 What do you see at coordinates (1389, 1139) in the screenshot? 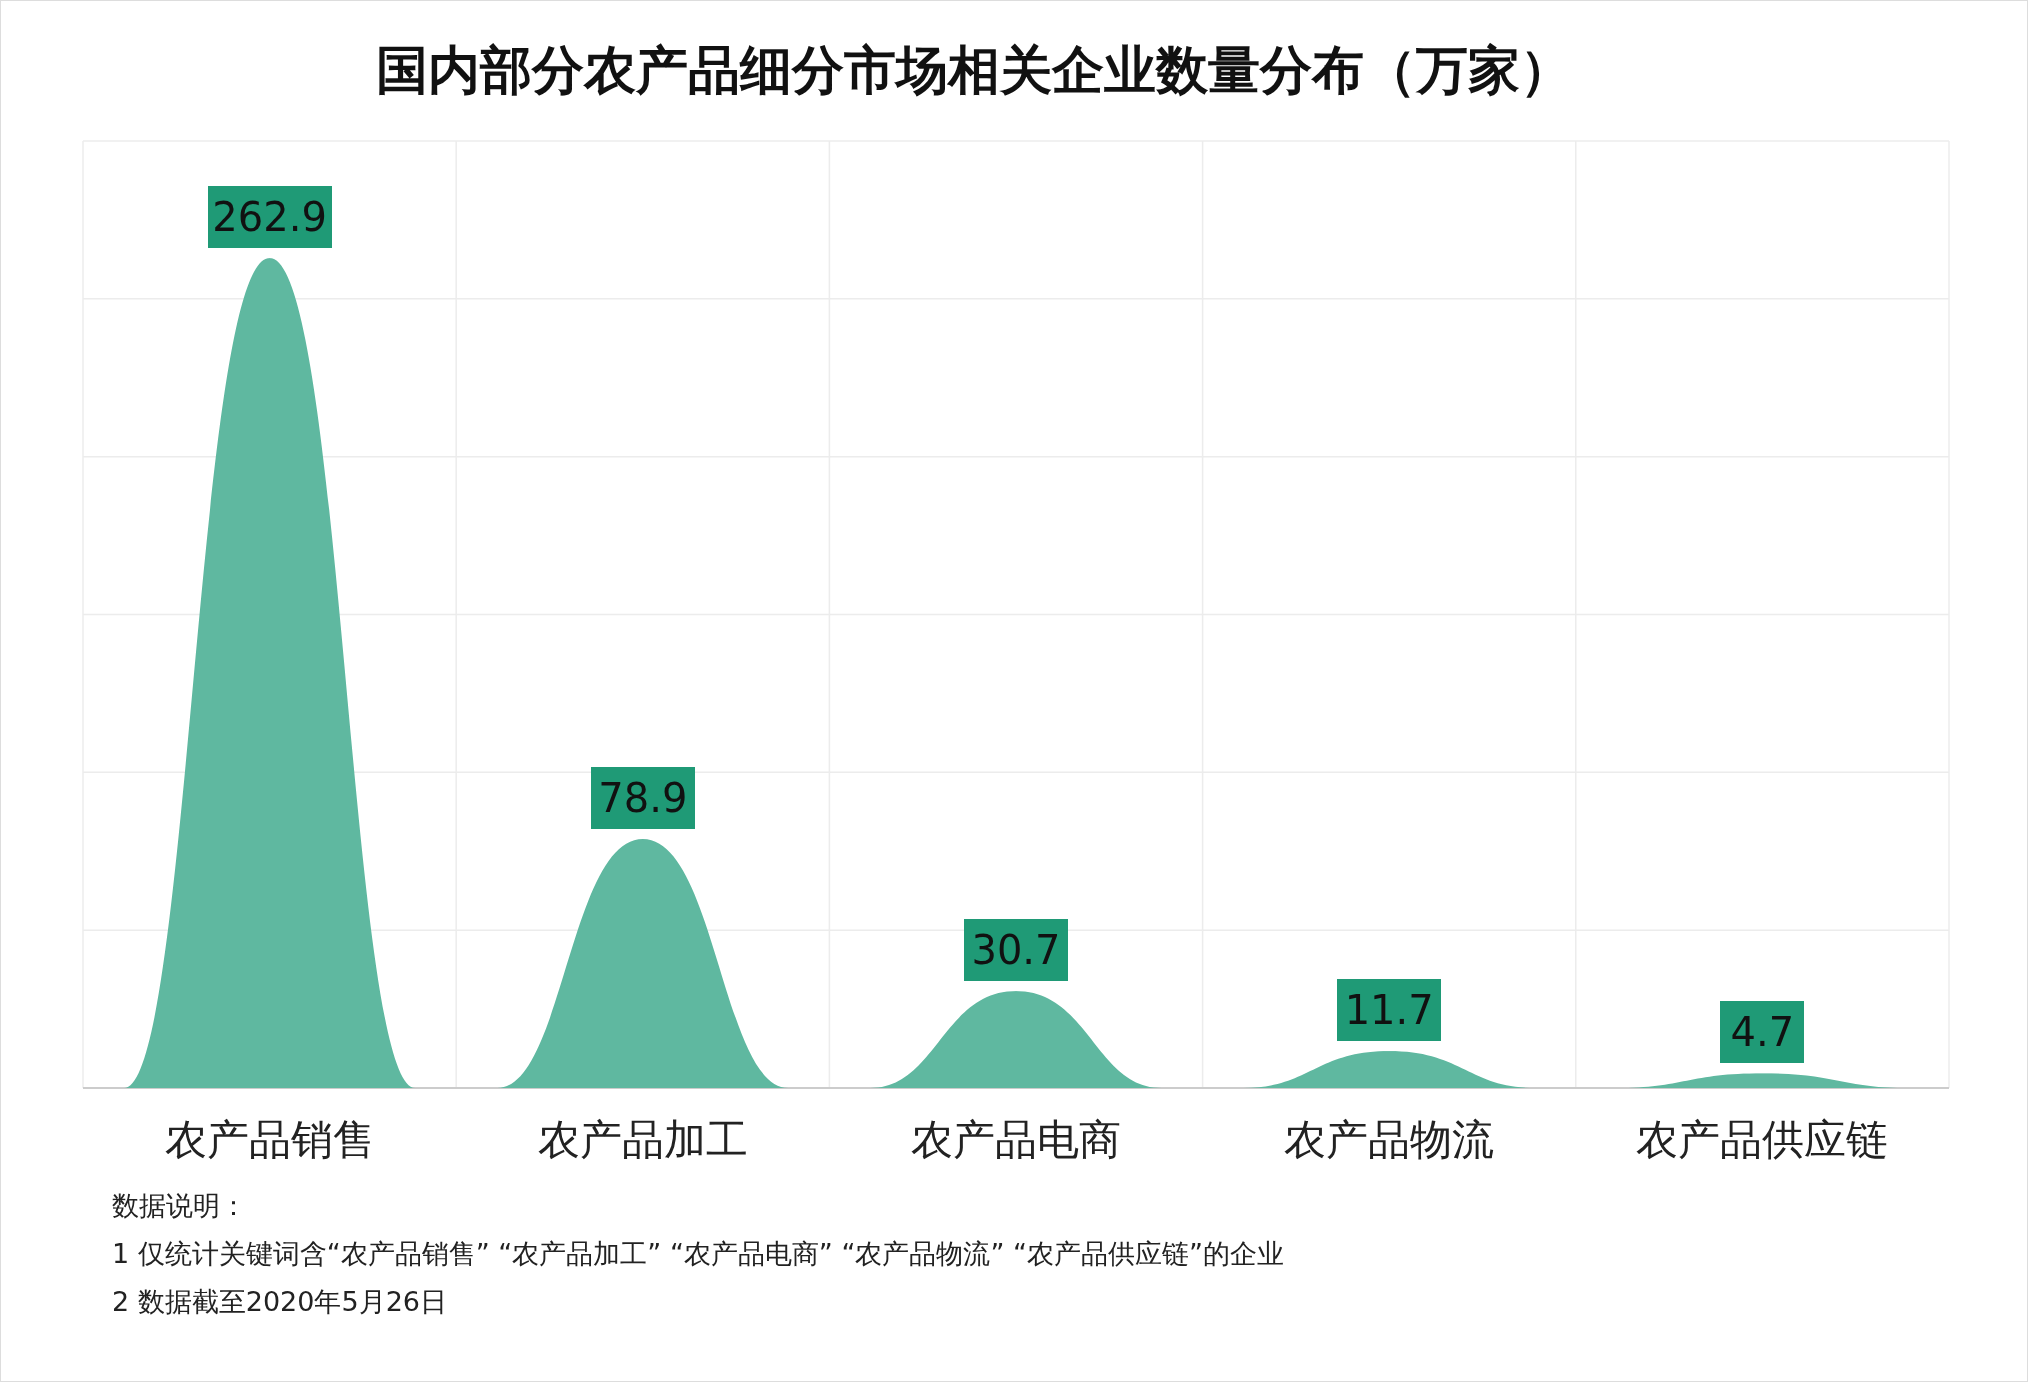
I see `x-tick-label: 农产品物流` at bounding box center [1389, 1139].